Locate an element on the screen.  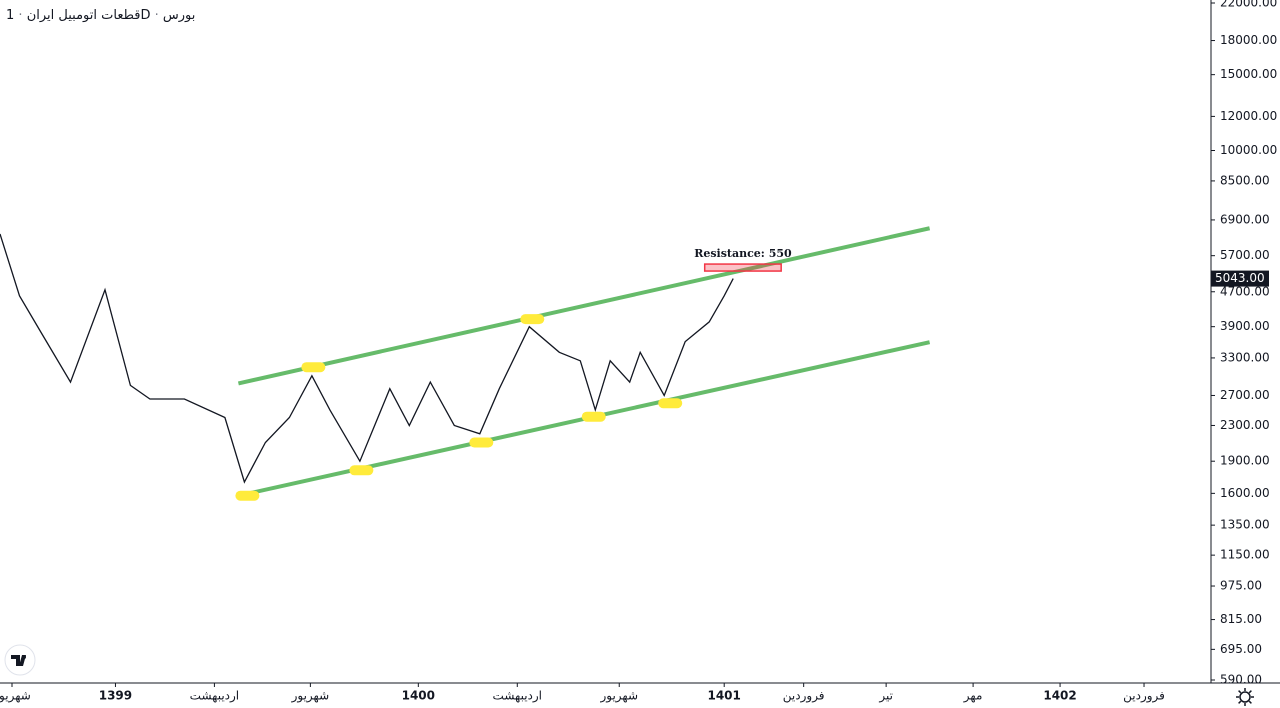
header: قطعات اتومبیل ایران · 1D · بورس is located at coordinates (100, 15).